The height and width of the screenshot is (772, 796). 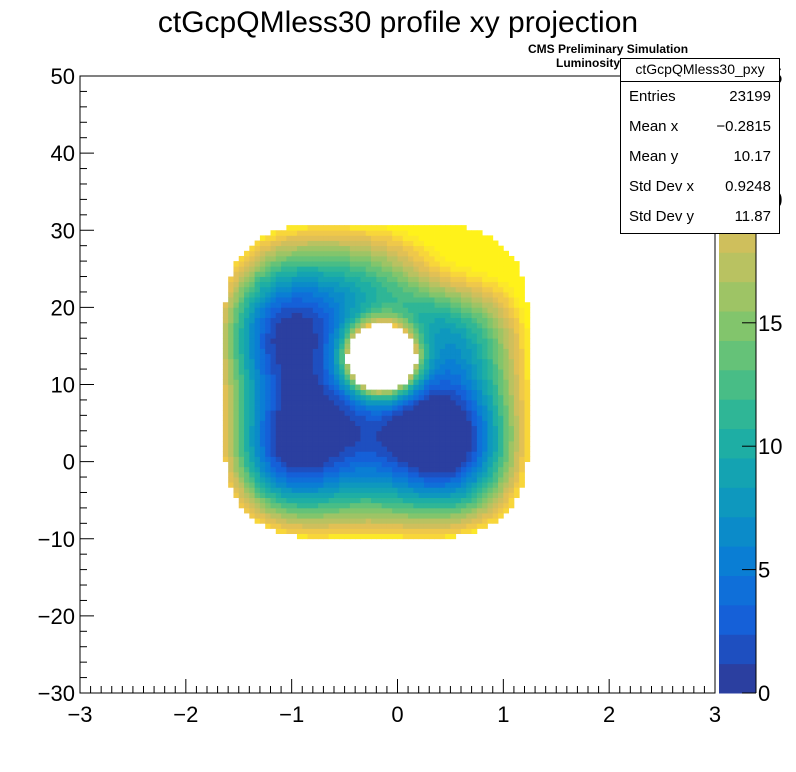 What do you see at coordinates (291, 714) in the screenshot?
I see `x-tick-label: −1` at bounding box center [291, 714].